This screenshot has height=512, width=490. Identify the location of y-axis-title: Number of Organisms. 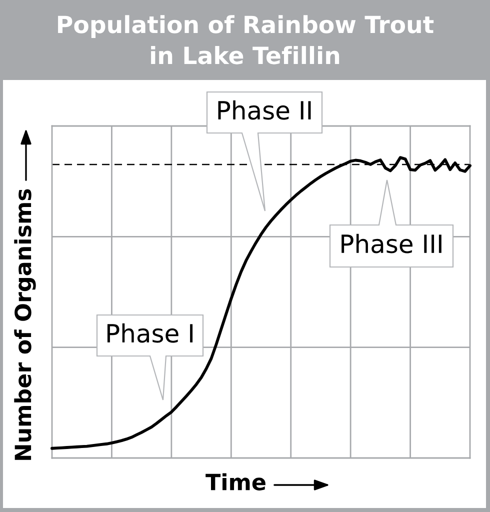
(25, 324).